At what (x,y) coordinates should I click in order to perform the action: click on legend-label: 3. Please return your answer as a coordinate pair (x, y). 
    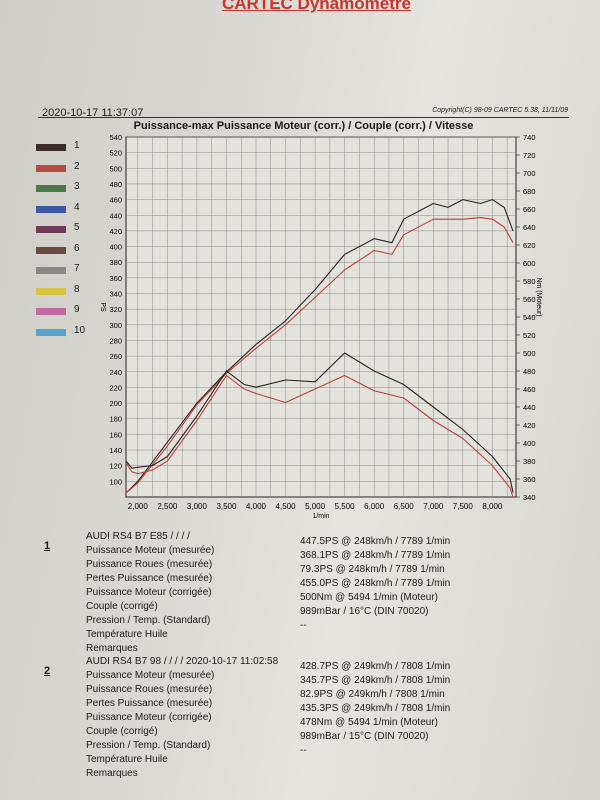
    Looking at the image, I should click on (77, 186).